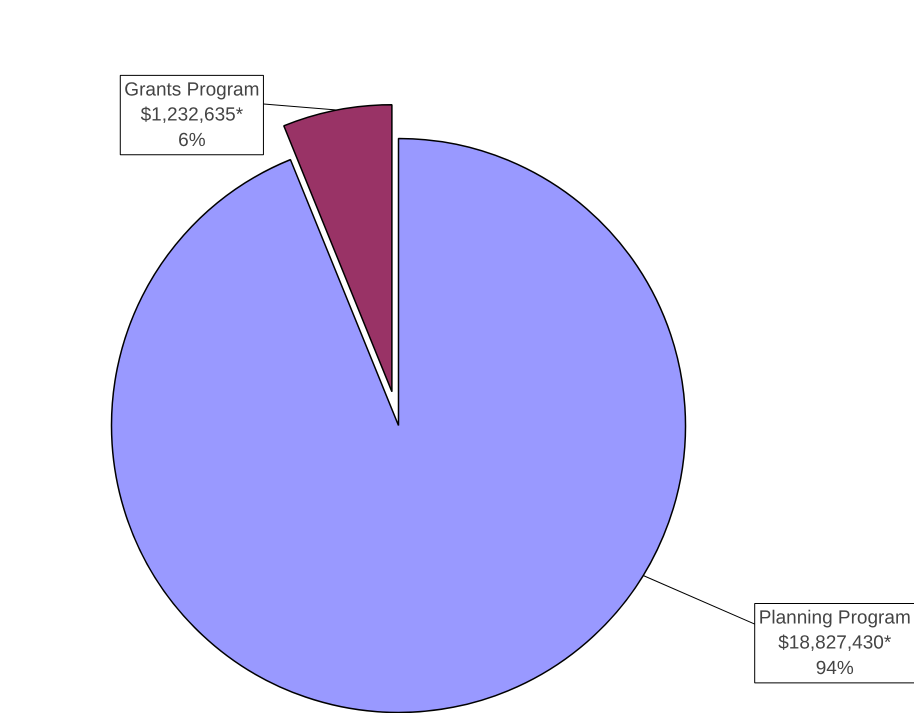  What do you see at coordinates (192, 127) in the screenshot?
I see `data-label: $1,232,635* 6%` at bounding box center [192, 127].